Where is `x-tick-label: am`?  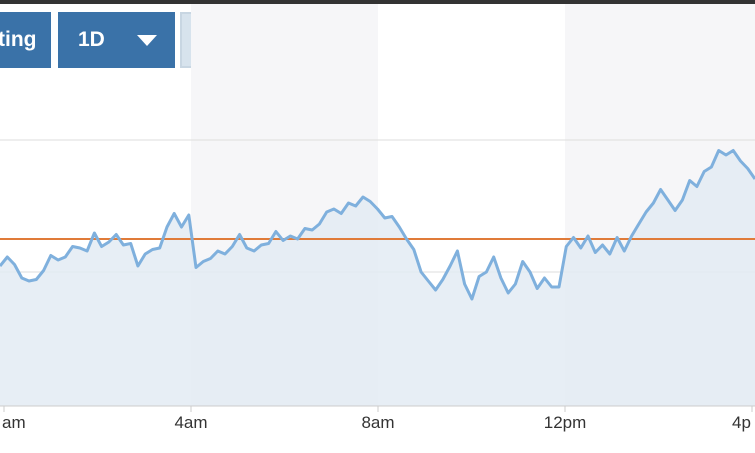
x-tick-label: am is located at coordinates (14, 422).